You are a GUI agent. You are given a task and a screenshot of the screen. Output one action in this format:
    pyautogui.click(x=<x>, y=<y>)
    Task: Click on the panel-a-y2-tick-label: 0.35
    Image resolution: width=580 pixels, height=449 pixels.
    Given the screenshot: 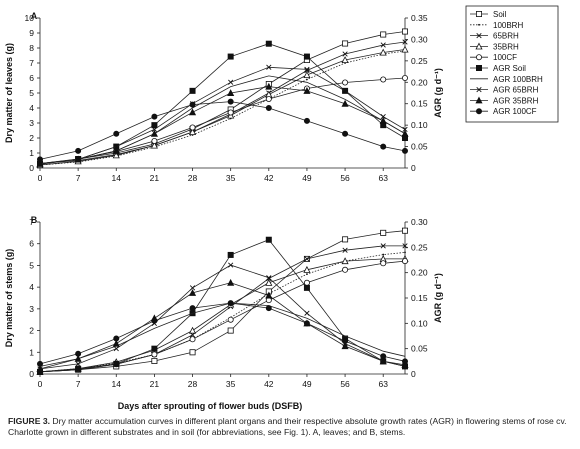 What is the action you would take?
    pyautogui.click(x=419, y=18)
    